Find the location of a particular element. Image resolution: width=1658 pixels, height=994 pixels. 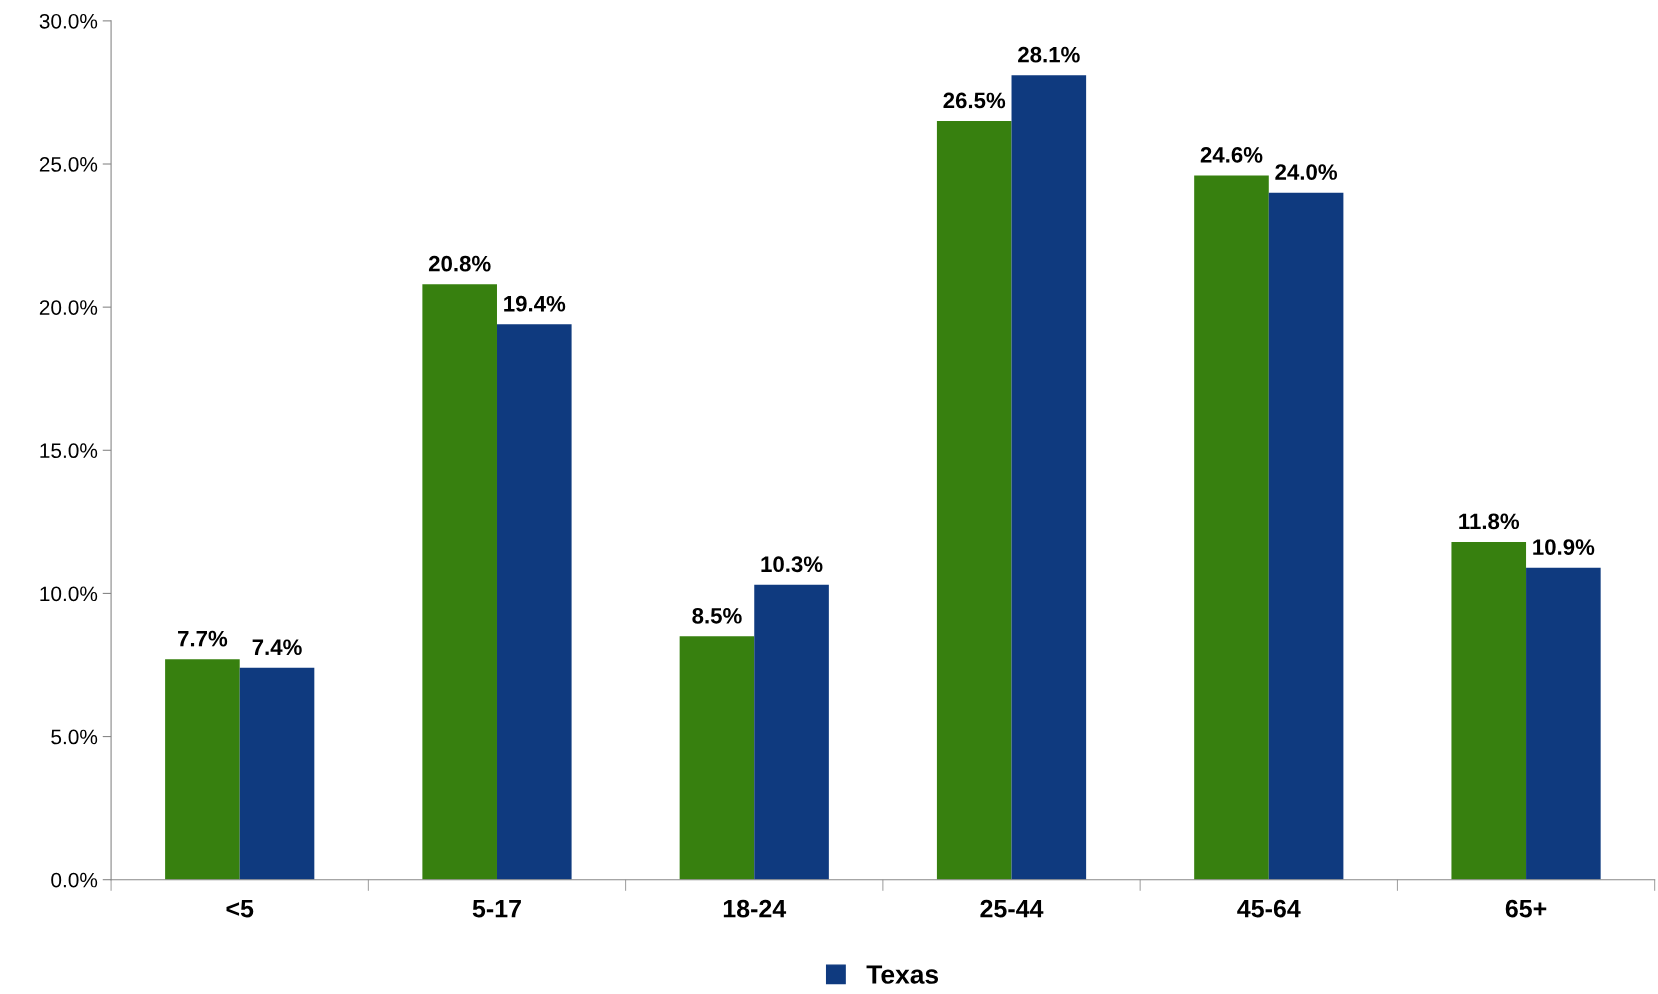

y-tick-label: 10.0% is located at coordinates (69, 594).